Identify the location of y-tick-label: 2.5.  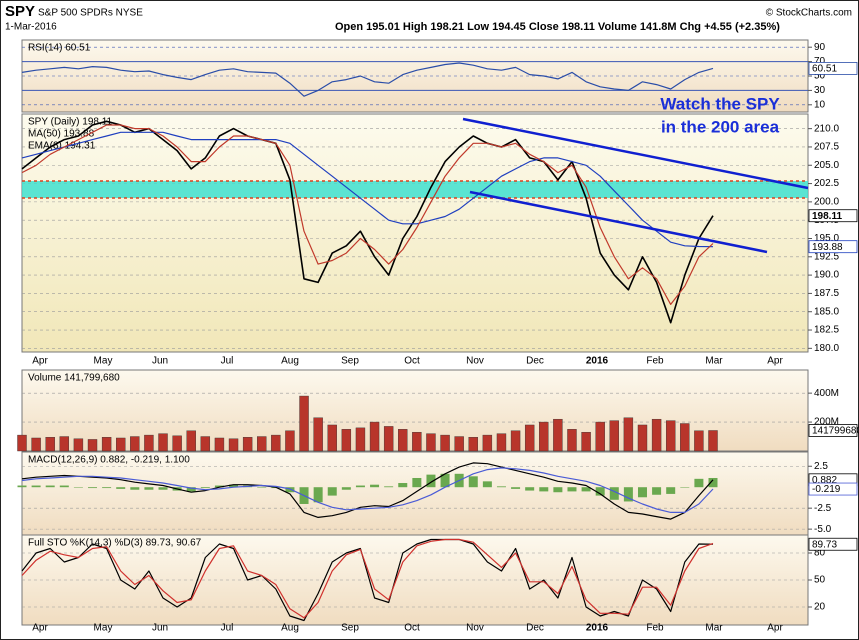
(821, 466).